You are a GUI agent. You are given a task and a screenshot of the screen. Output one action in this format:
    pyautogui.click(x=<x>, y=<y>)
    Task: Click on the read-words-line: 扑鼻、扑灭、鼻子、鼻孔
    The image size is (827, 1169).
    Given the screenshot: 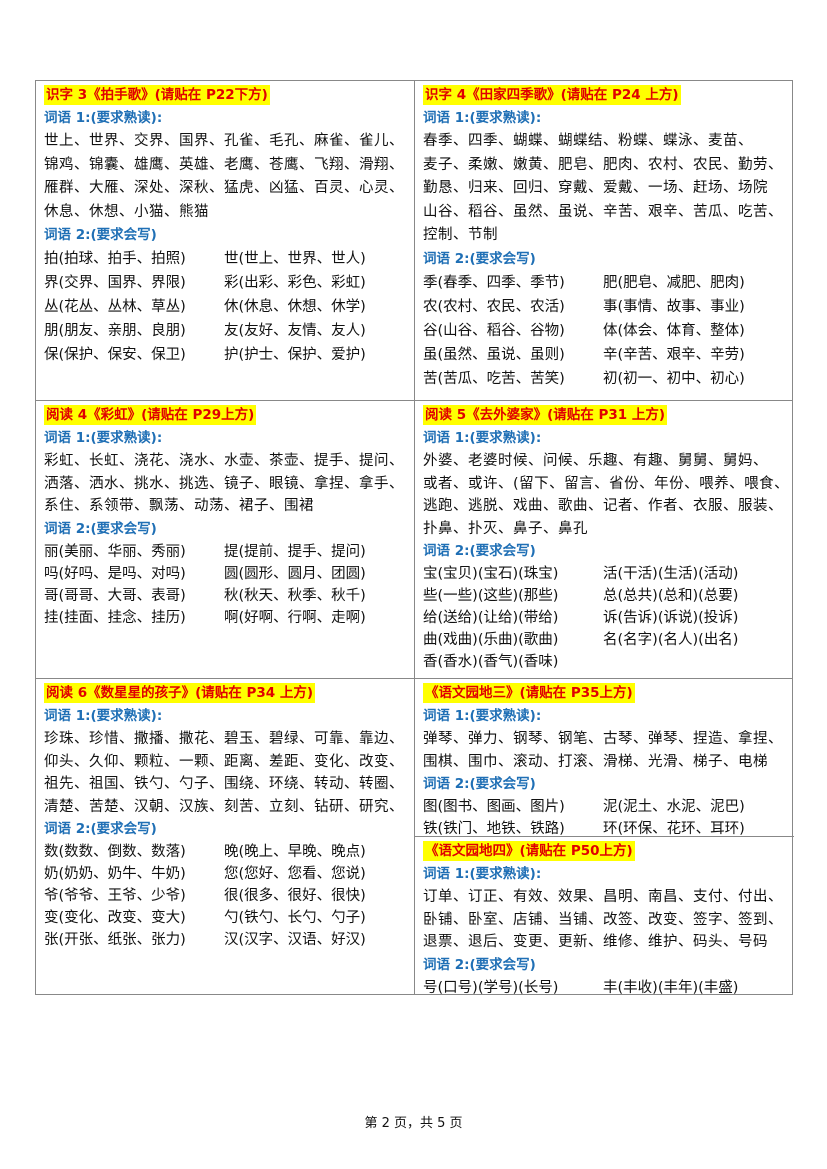 What is the action you would take?
    pyautogui.click(x=505, y=528)
    